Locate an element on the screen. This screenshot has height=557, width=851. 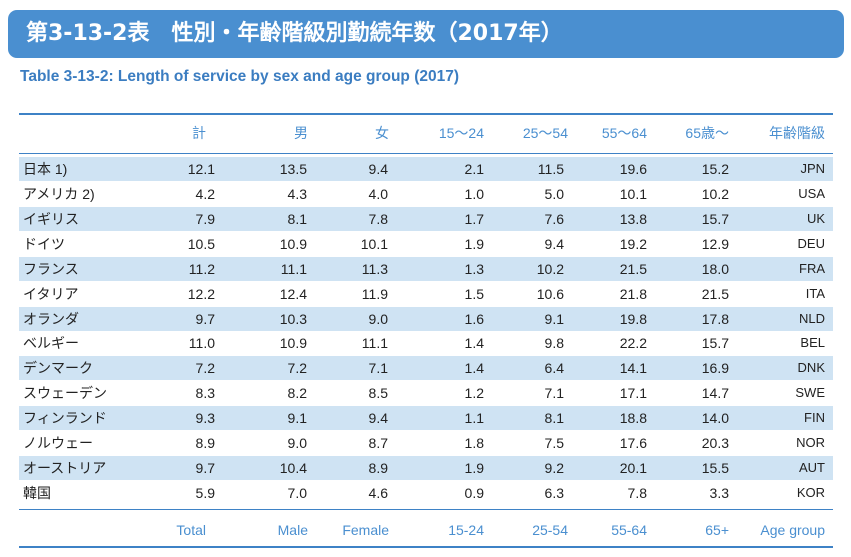
value-male: 8.2 is located at coordinates (297, 393).